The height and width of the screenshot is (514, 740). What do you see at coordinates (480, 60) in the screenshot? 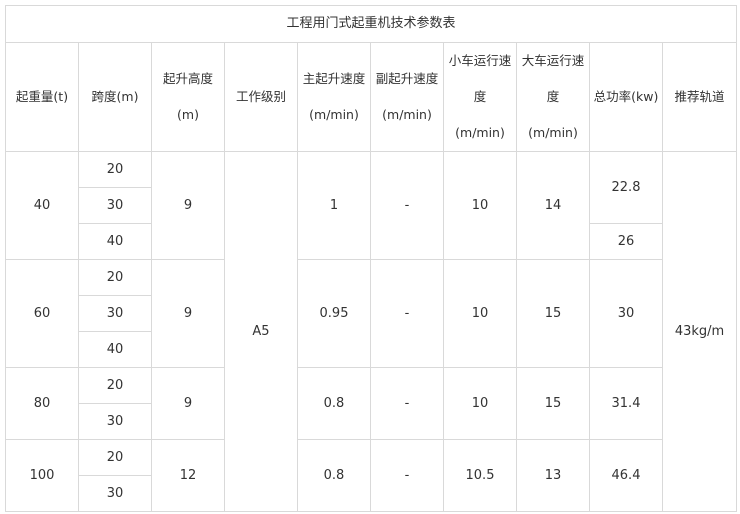
I see `column-header-line: 小车运行速` at bounding box center [480, 60].